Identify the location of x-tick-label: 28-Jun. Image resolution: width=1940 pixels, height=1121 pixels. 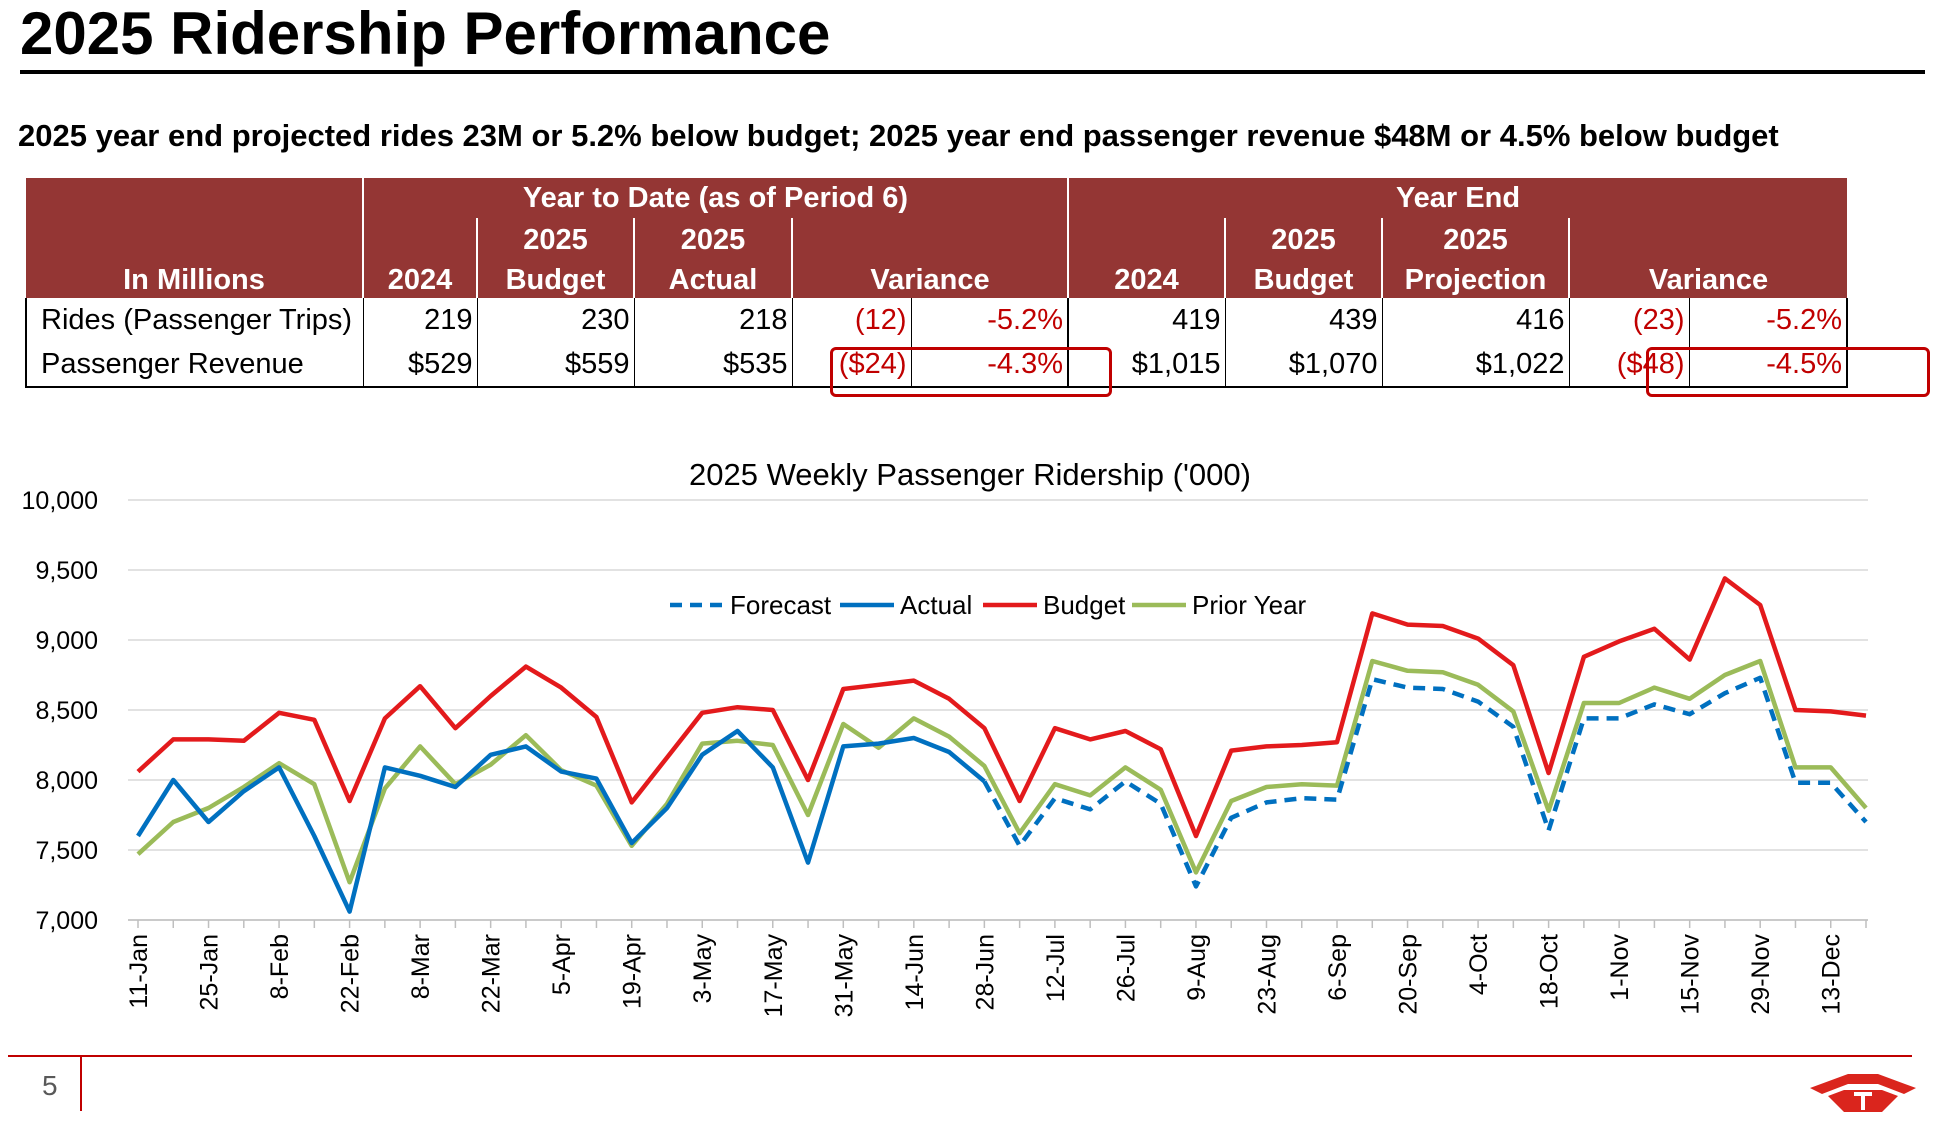
(985, 972).